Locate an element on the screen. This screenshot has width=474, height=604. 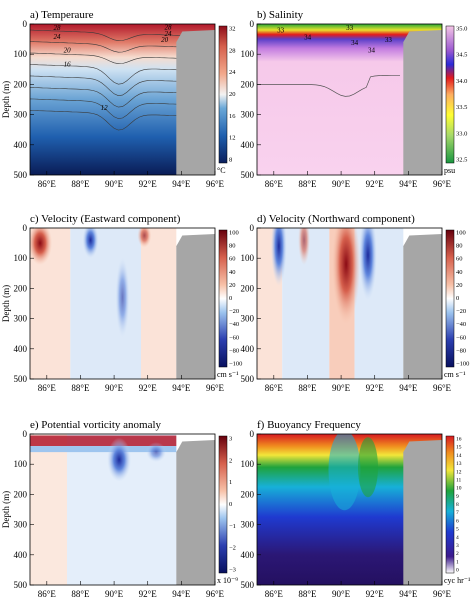
colorbar-unit: psu is located at coordinates (449, 170).